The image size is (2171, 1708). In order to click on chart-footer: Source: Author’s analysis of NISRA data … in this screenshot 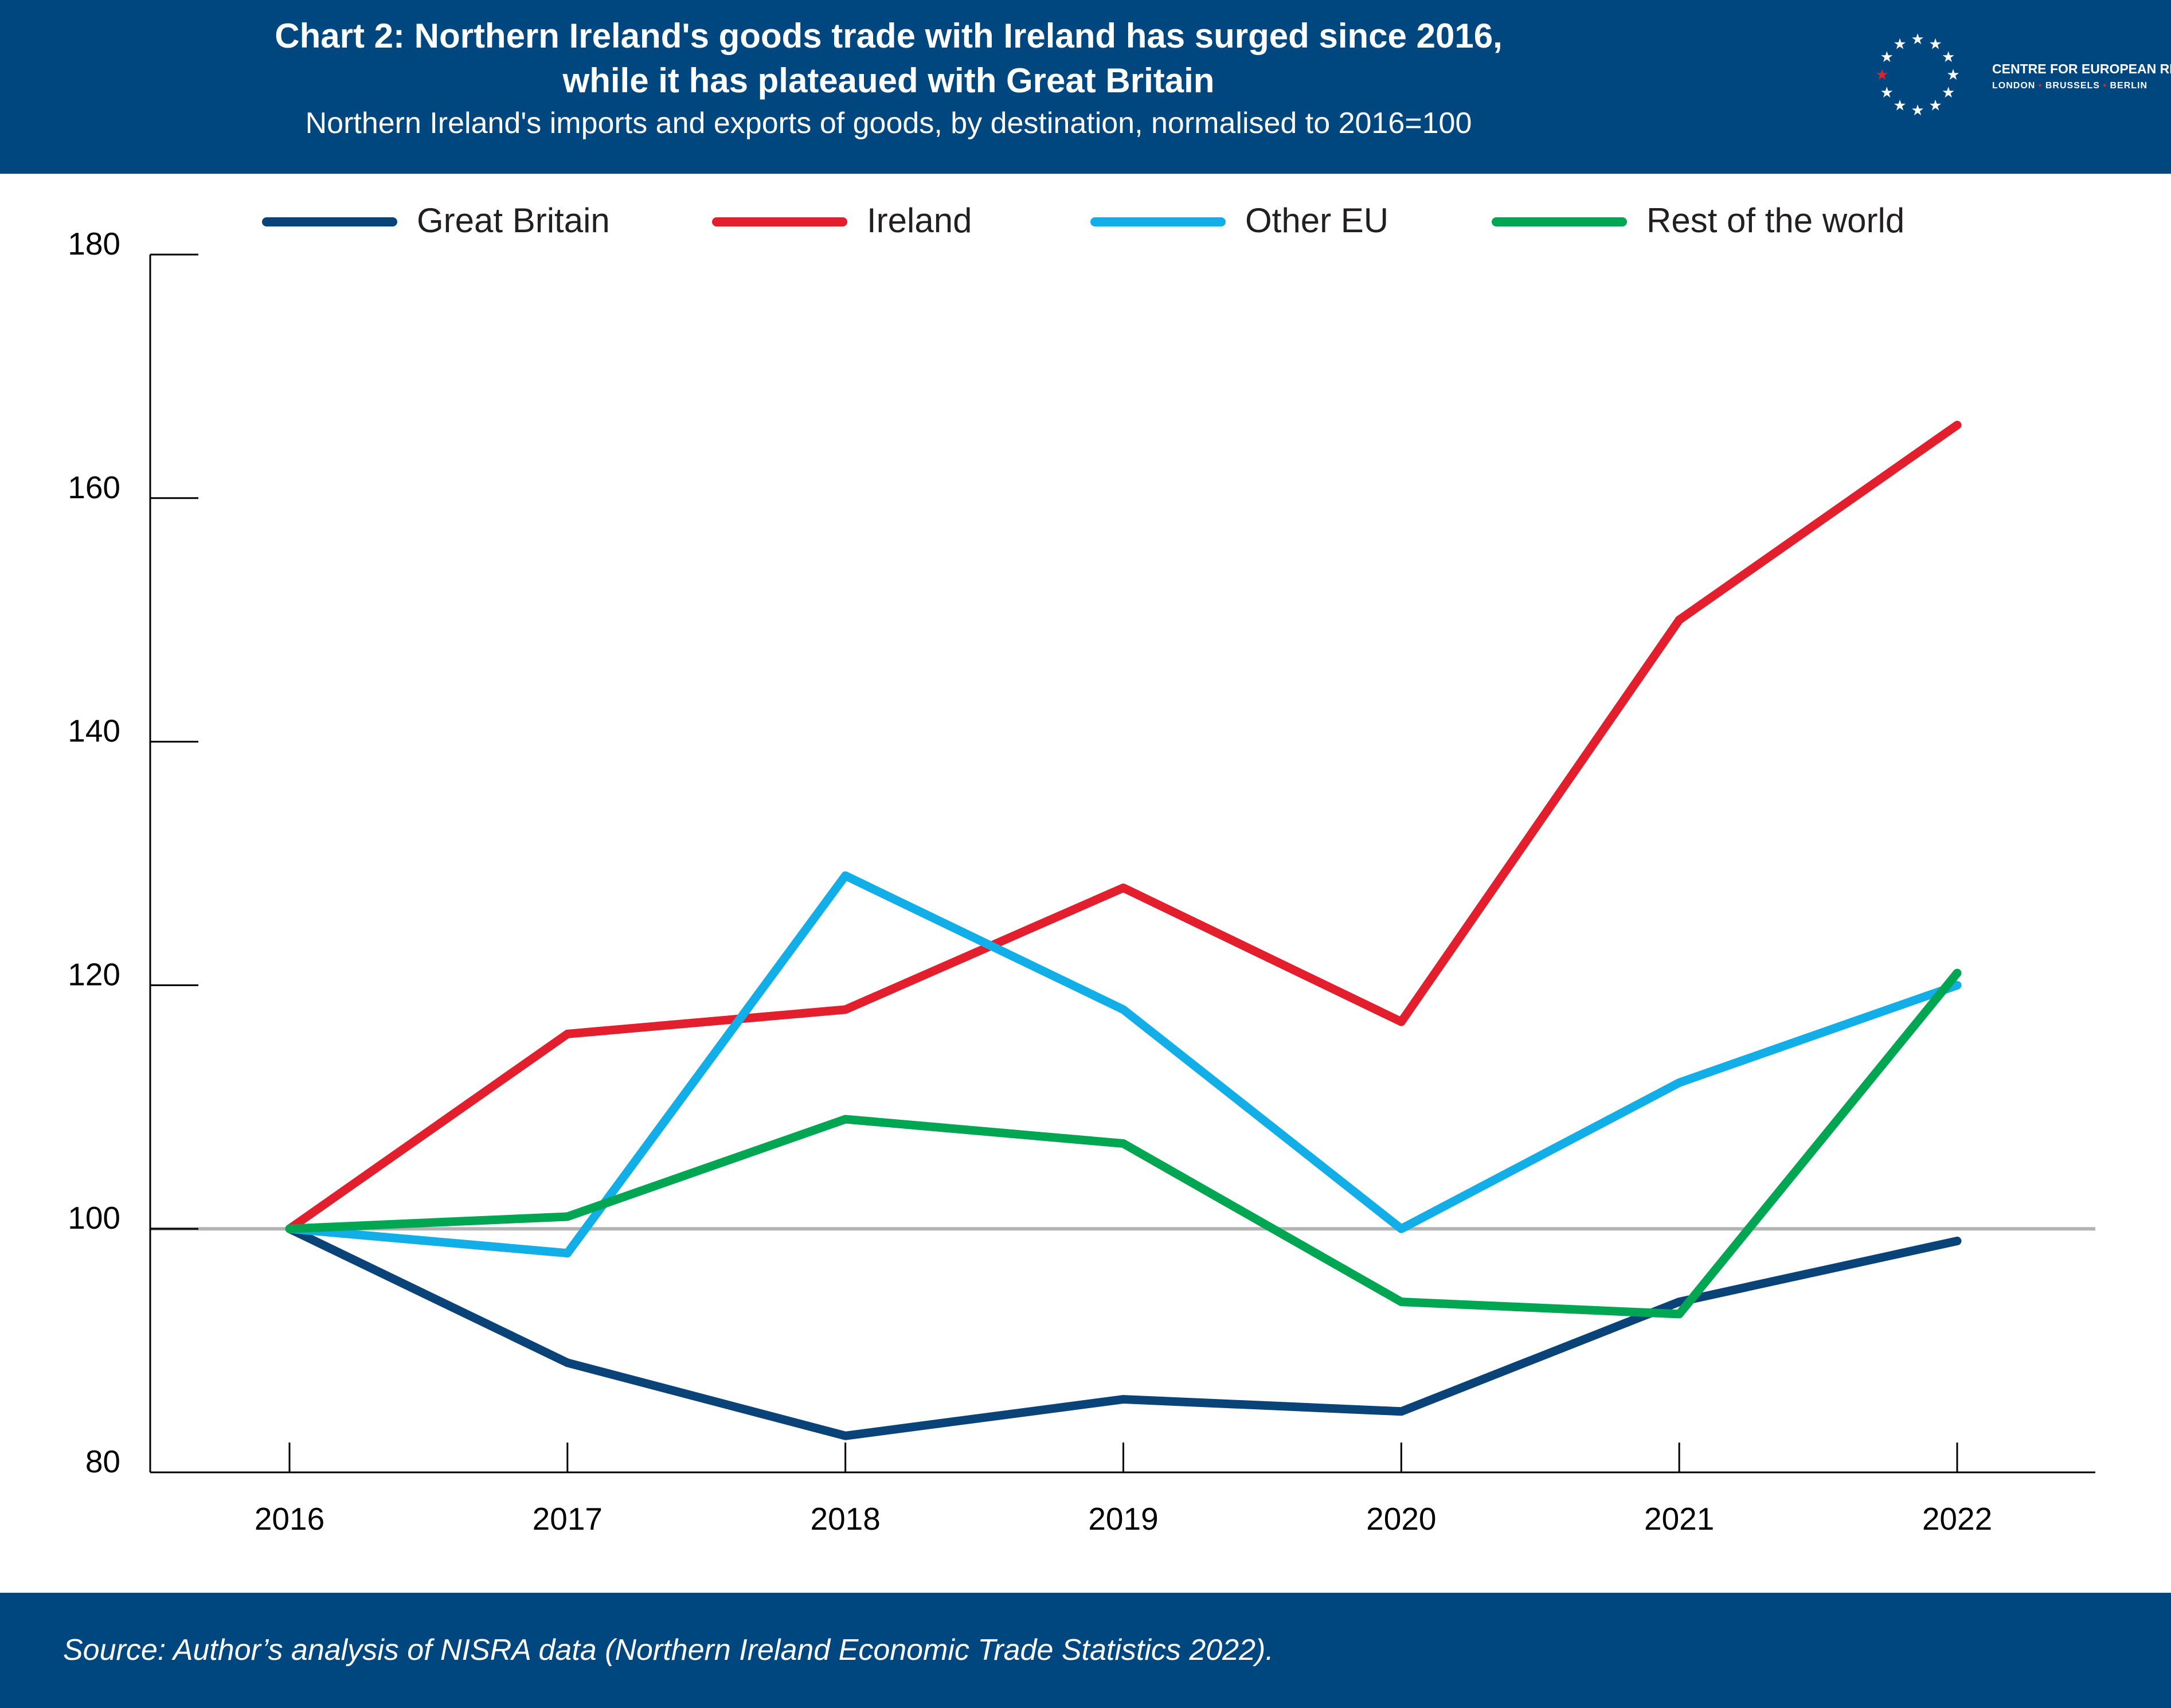, I will do `click(1085, 1650)`.